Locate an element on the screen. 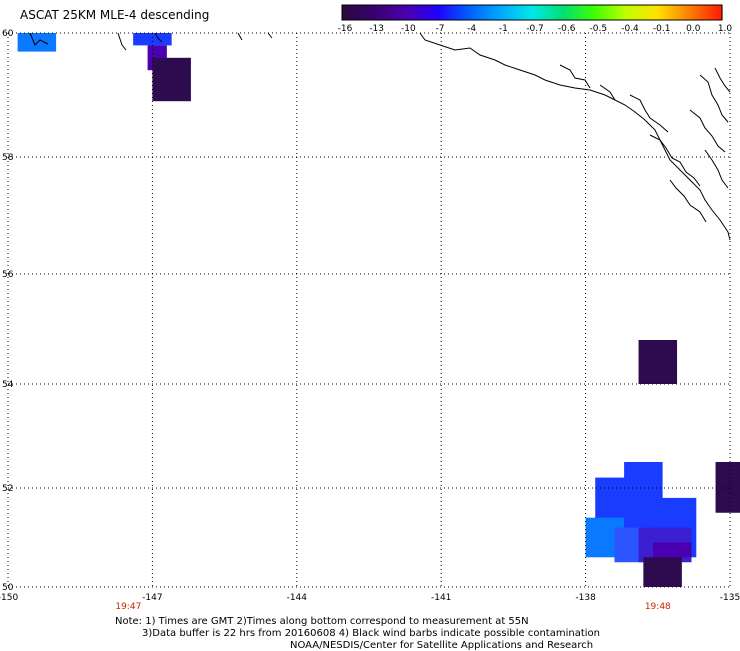  colorbar-label: -0.1 is located at coordinates (662, 29).